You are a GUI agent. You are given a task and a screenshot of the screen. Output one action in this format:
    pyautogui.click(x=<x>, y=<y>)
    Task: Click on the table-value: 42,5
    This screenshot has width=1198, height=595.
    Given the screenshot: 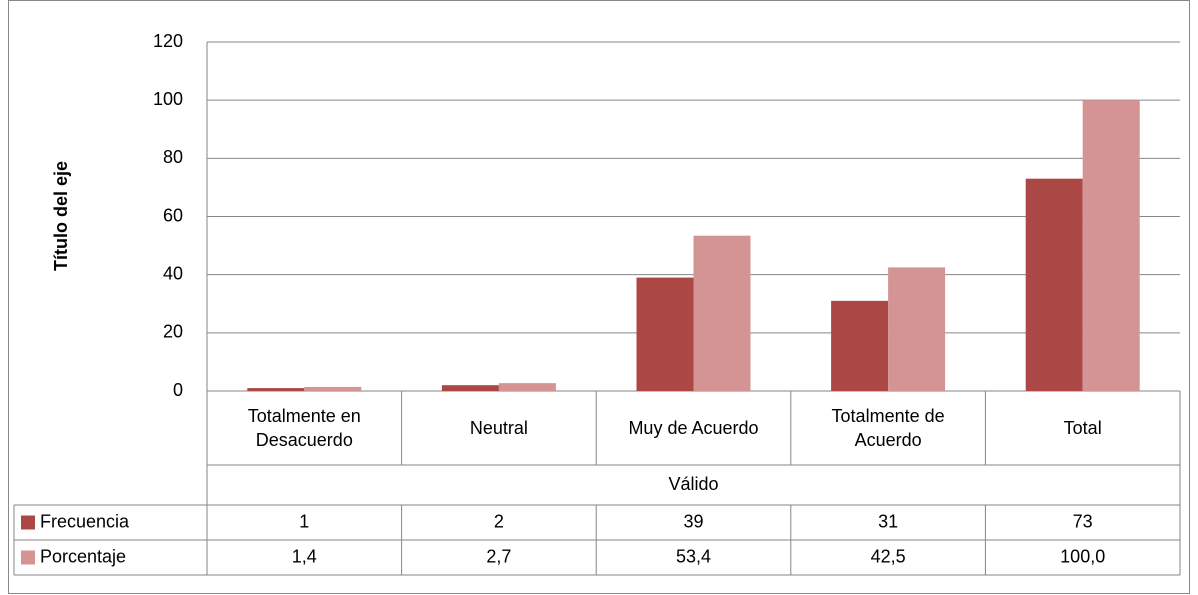 What is the action you would take?
    pyautogui.click(x=888, y=556)
    